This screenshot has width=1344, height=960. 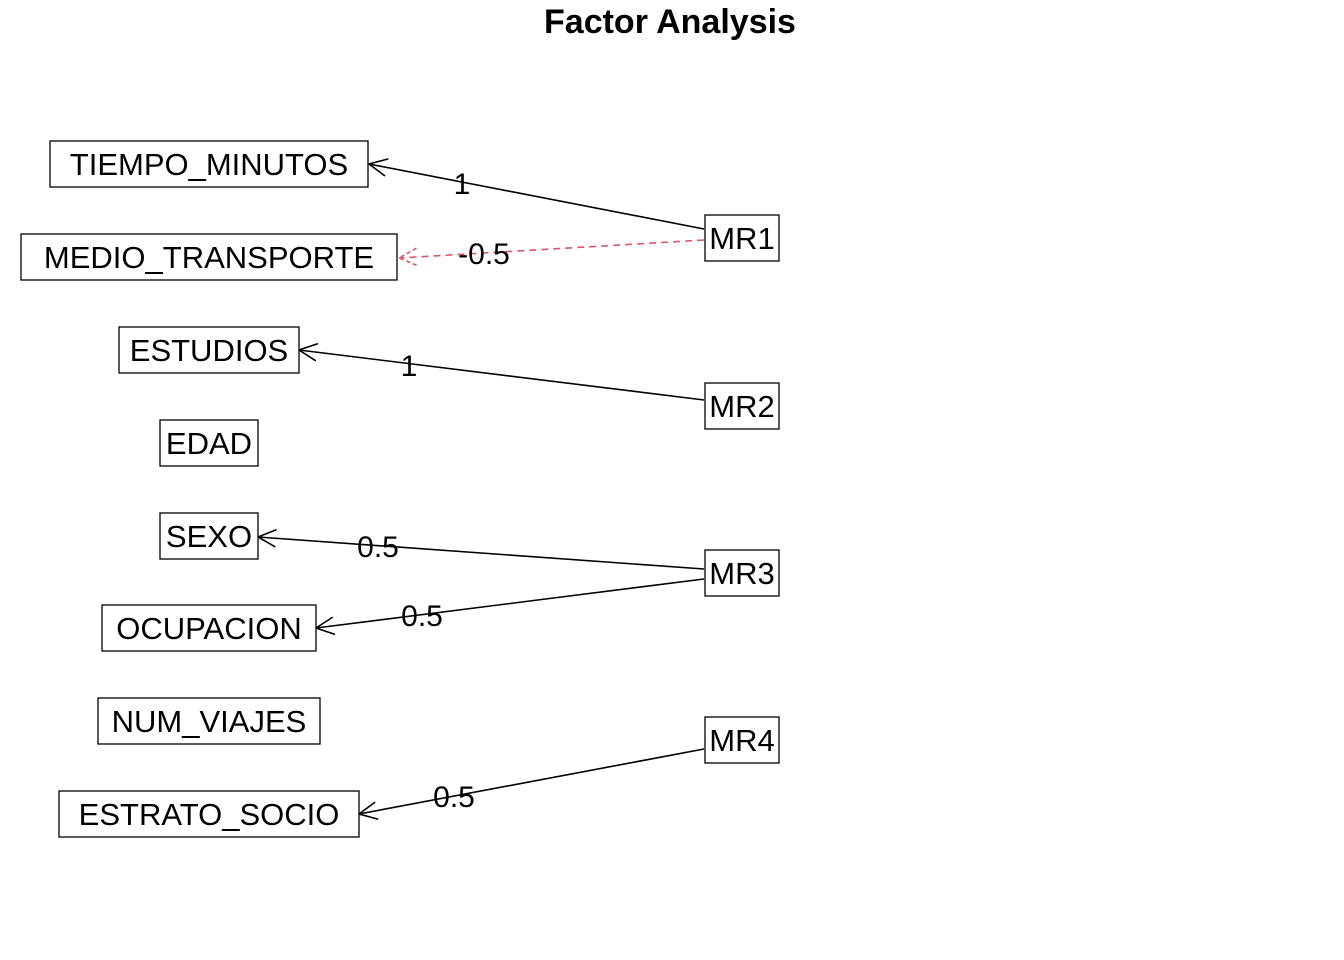 I want to click on variable-node-sexo: SEXO, so click(x=209, y=536).